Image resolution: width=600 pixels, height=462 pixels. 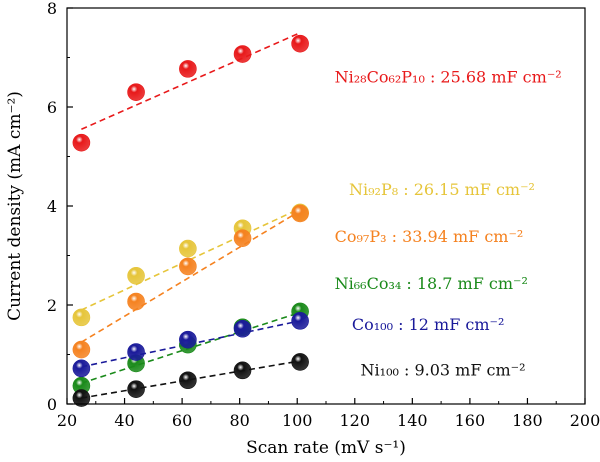 What do you see at coordinates (431, 283) in the screenshot?
I see `series-label-Ni66Co34: Ni₆₆Co₃₄ : 18.7 mF cm⁻²` at bounding box center [431, 283].